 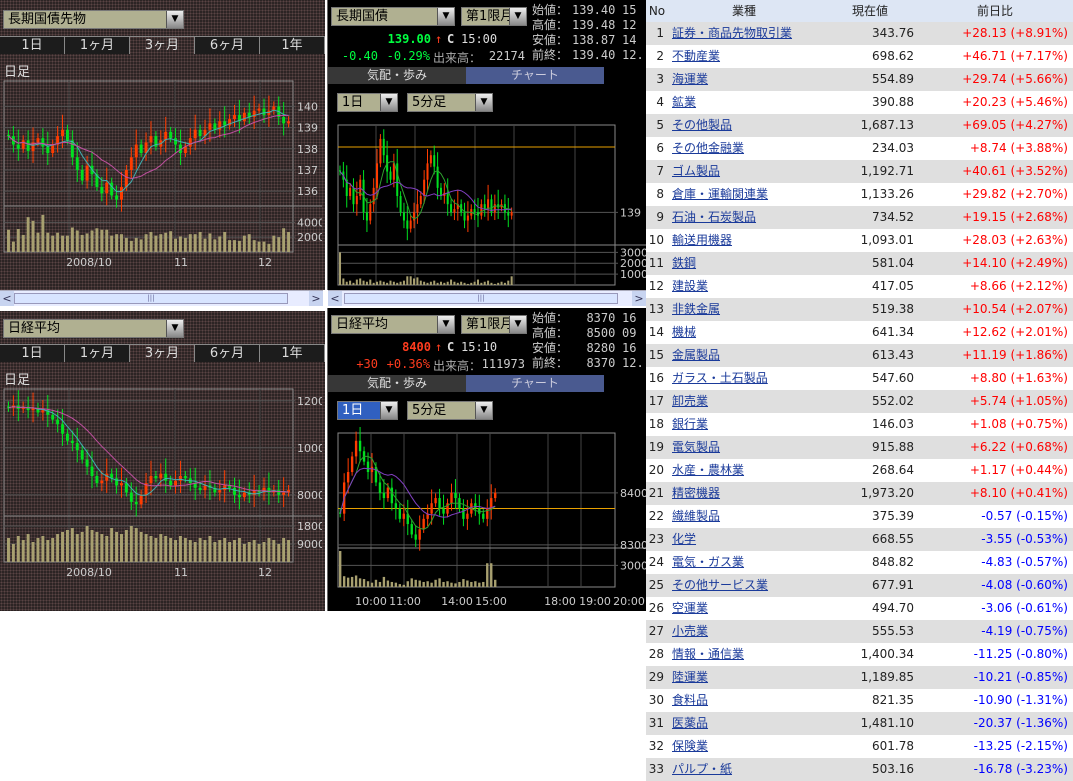 I want to click on sector-link: 石油・石炭製品, so click(x=714, y=217).